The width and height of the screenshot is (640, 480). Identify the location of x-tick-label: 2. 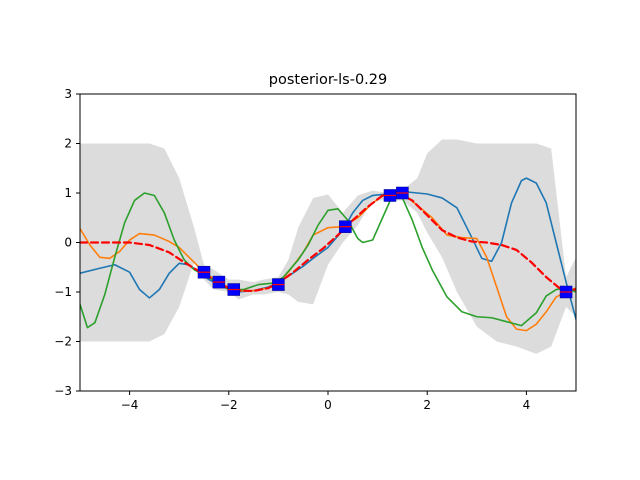
(427, 405).